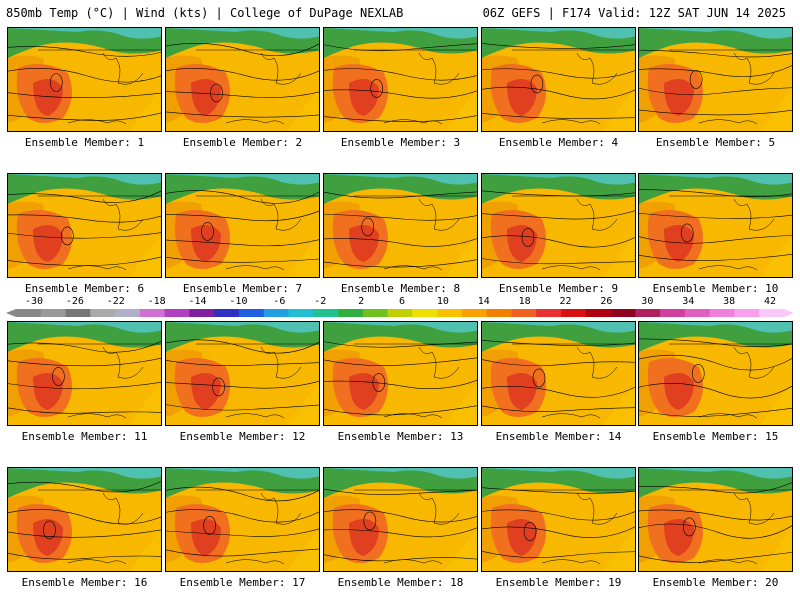 The width and height of the screenshot is (800, 600). Describe the element at coordinates (729, 301) in the screenshot. I see `colorbar-tick-label: 38` at that location.